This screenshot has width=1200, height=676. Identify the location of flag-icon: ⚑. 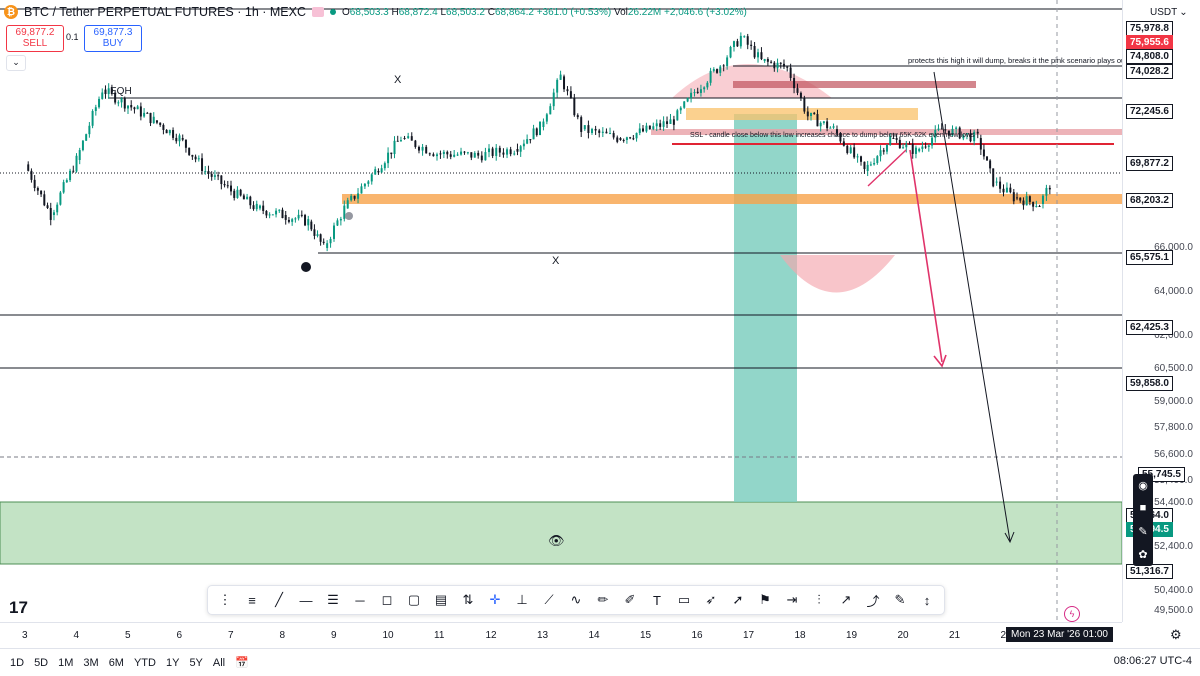
(765, 599).